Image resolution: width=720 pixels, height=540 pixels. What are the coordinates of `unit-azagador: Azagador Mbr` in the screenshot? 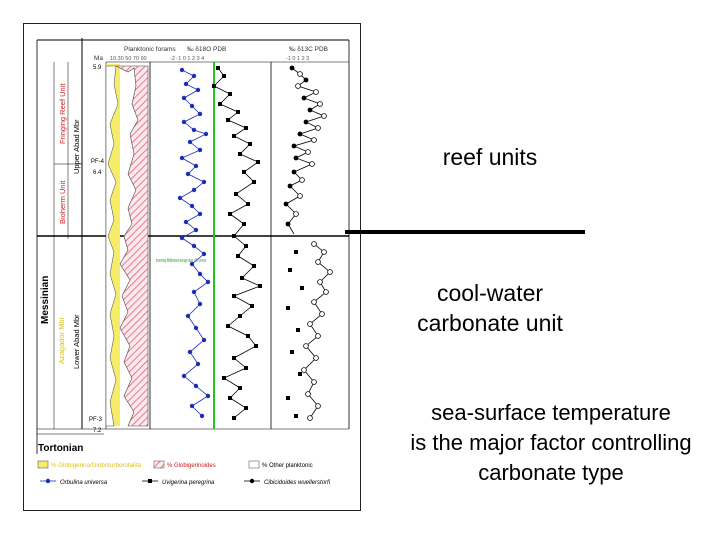 It's located at (61, 340).